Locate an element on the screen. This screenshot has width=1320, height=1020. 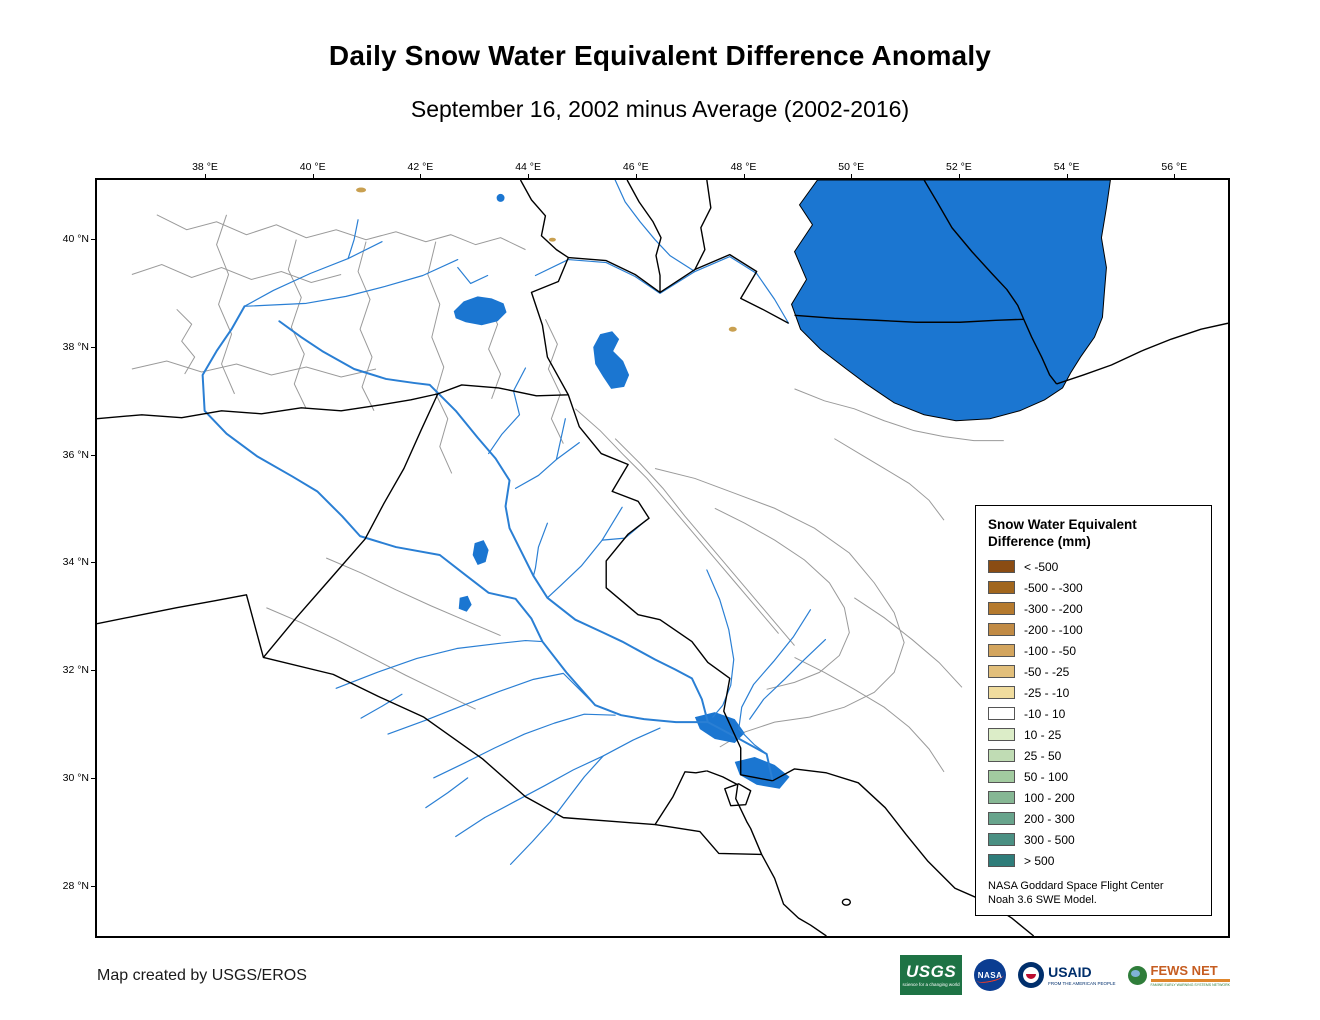
legend-label: 300 - 500 is located at coordinates (1049, 839).